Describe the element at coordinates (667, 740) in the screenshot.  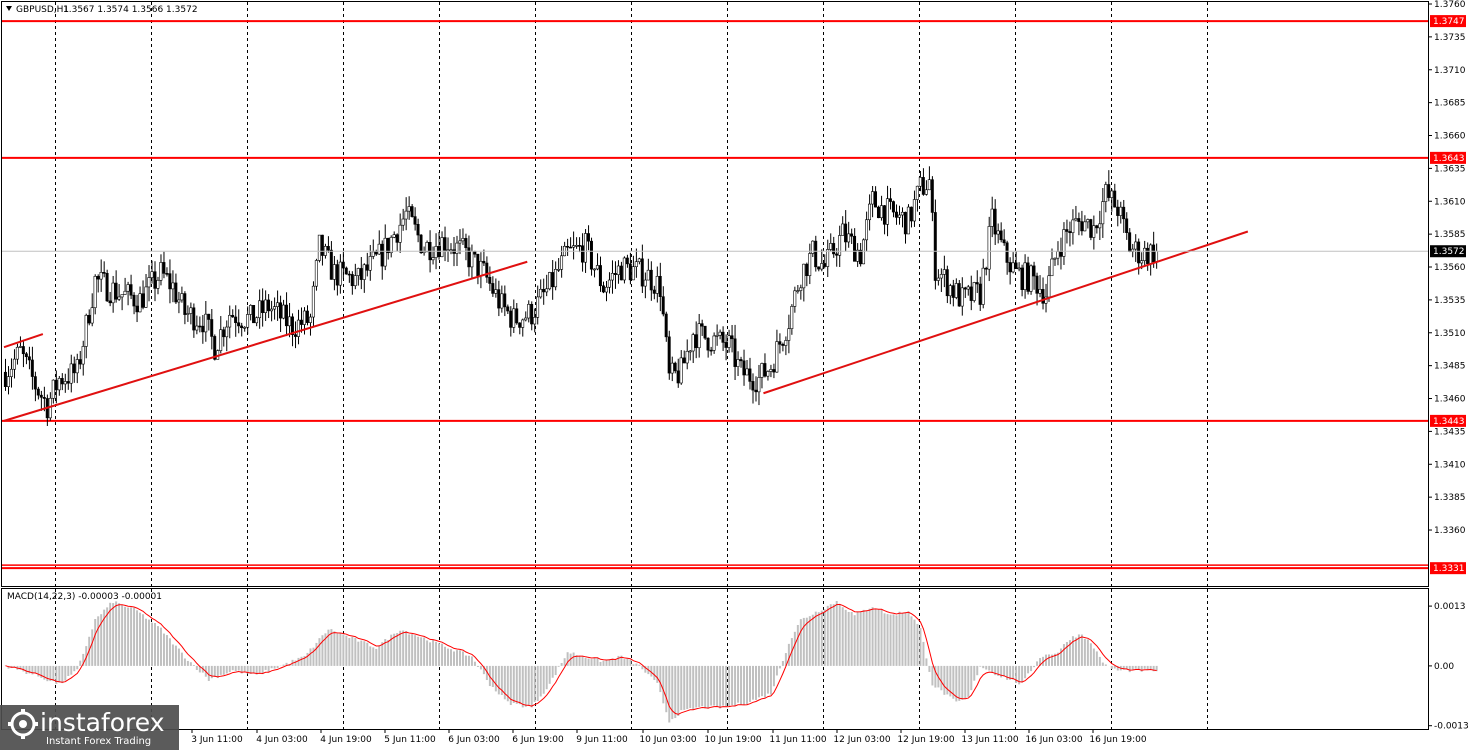
I see `time-tick-label: 10 Jun 03:00` at that location.